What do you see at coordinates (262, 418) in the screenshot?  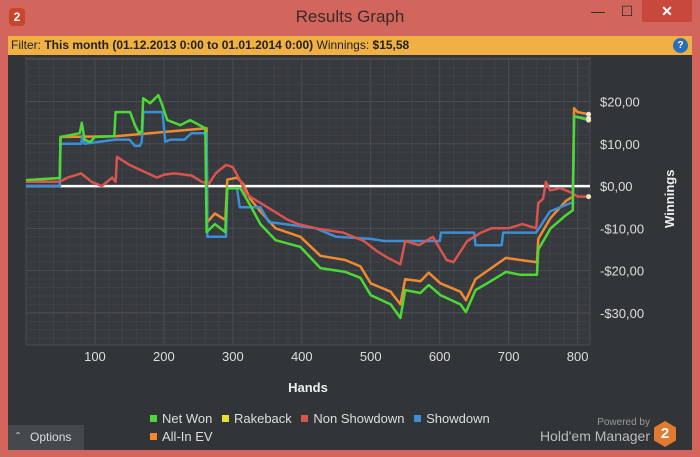 I see `legend-label: Rakeback` at bounding box center [262, 418].